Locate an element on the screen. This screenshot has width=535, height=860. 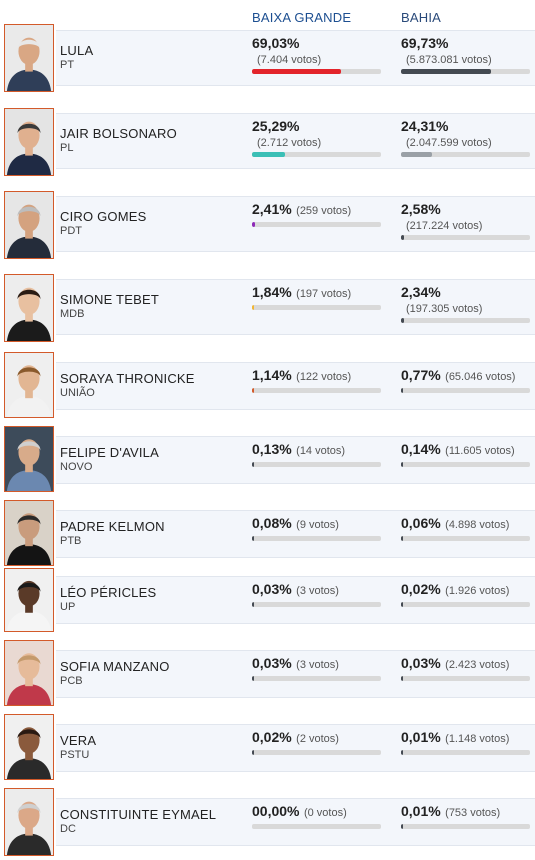
vote-count: (14 votos) is located at coordinates (321, 451).